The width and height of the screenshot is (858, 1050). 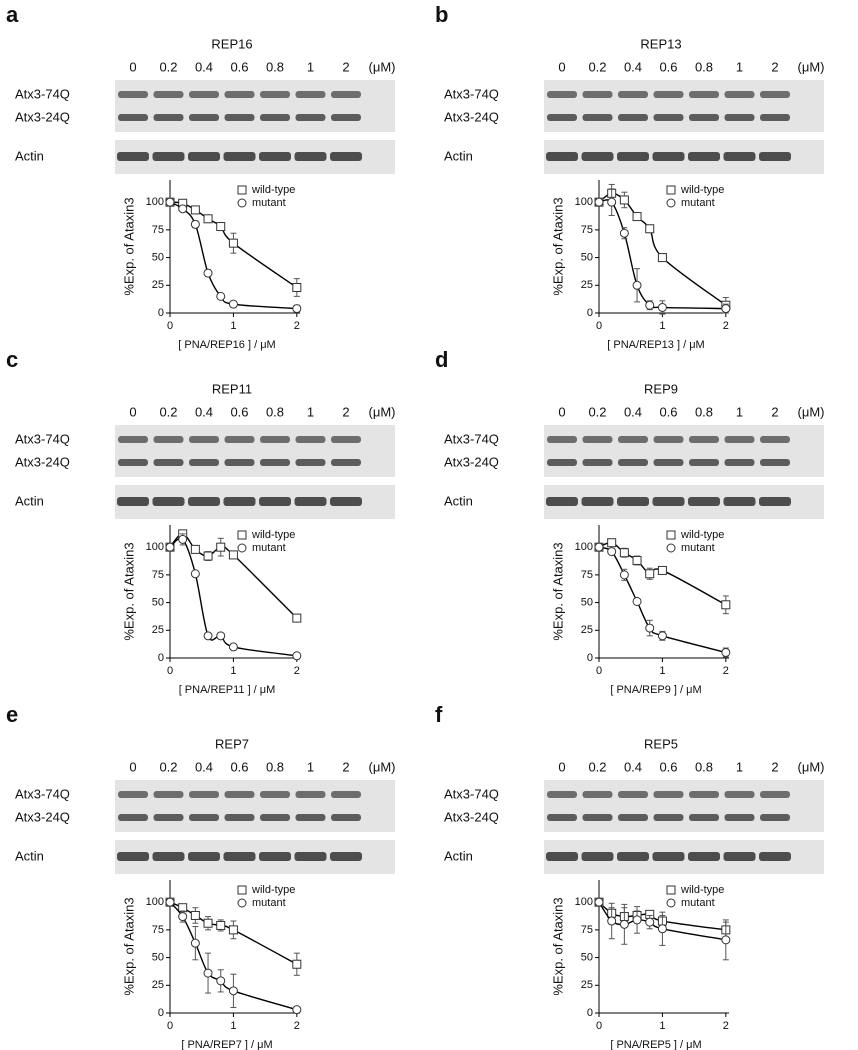 What do you see at coordinates (561, 66) in the screenshot?
I see `lane-label: 0` at bounding box center [561, 66].